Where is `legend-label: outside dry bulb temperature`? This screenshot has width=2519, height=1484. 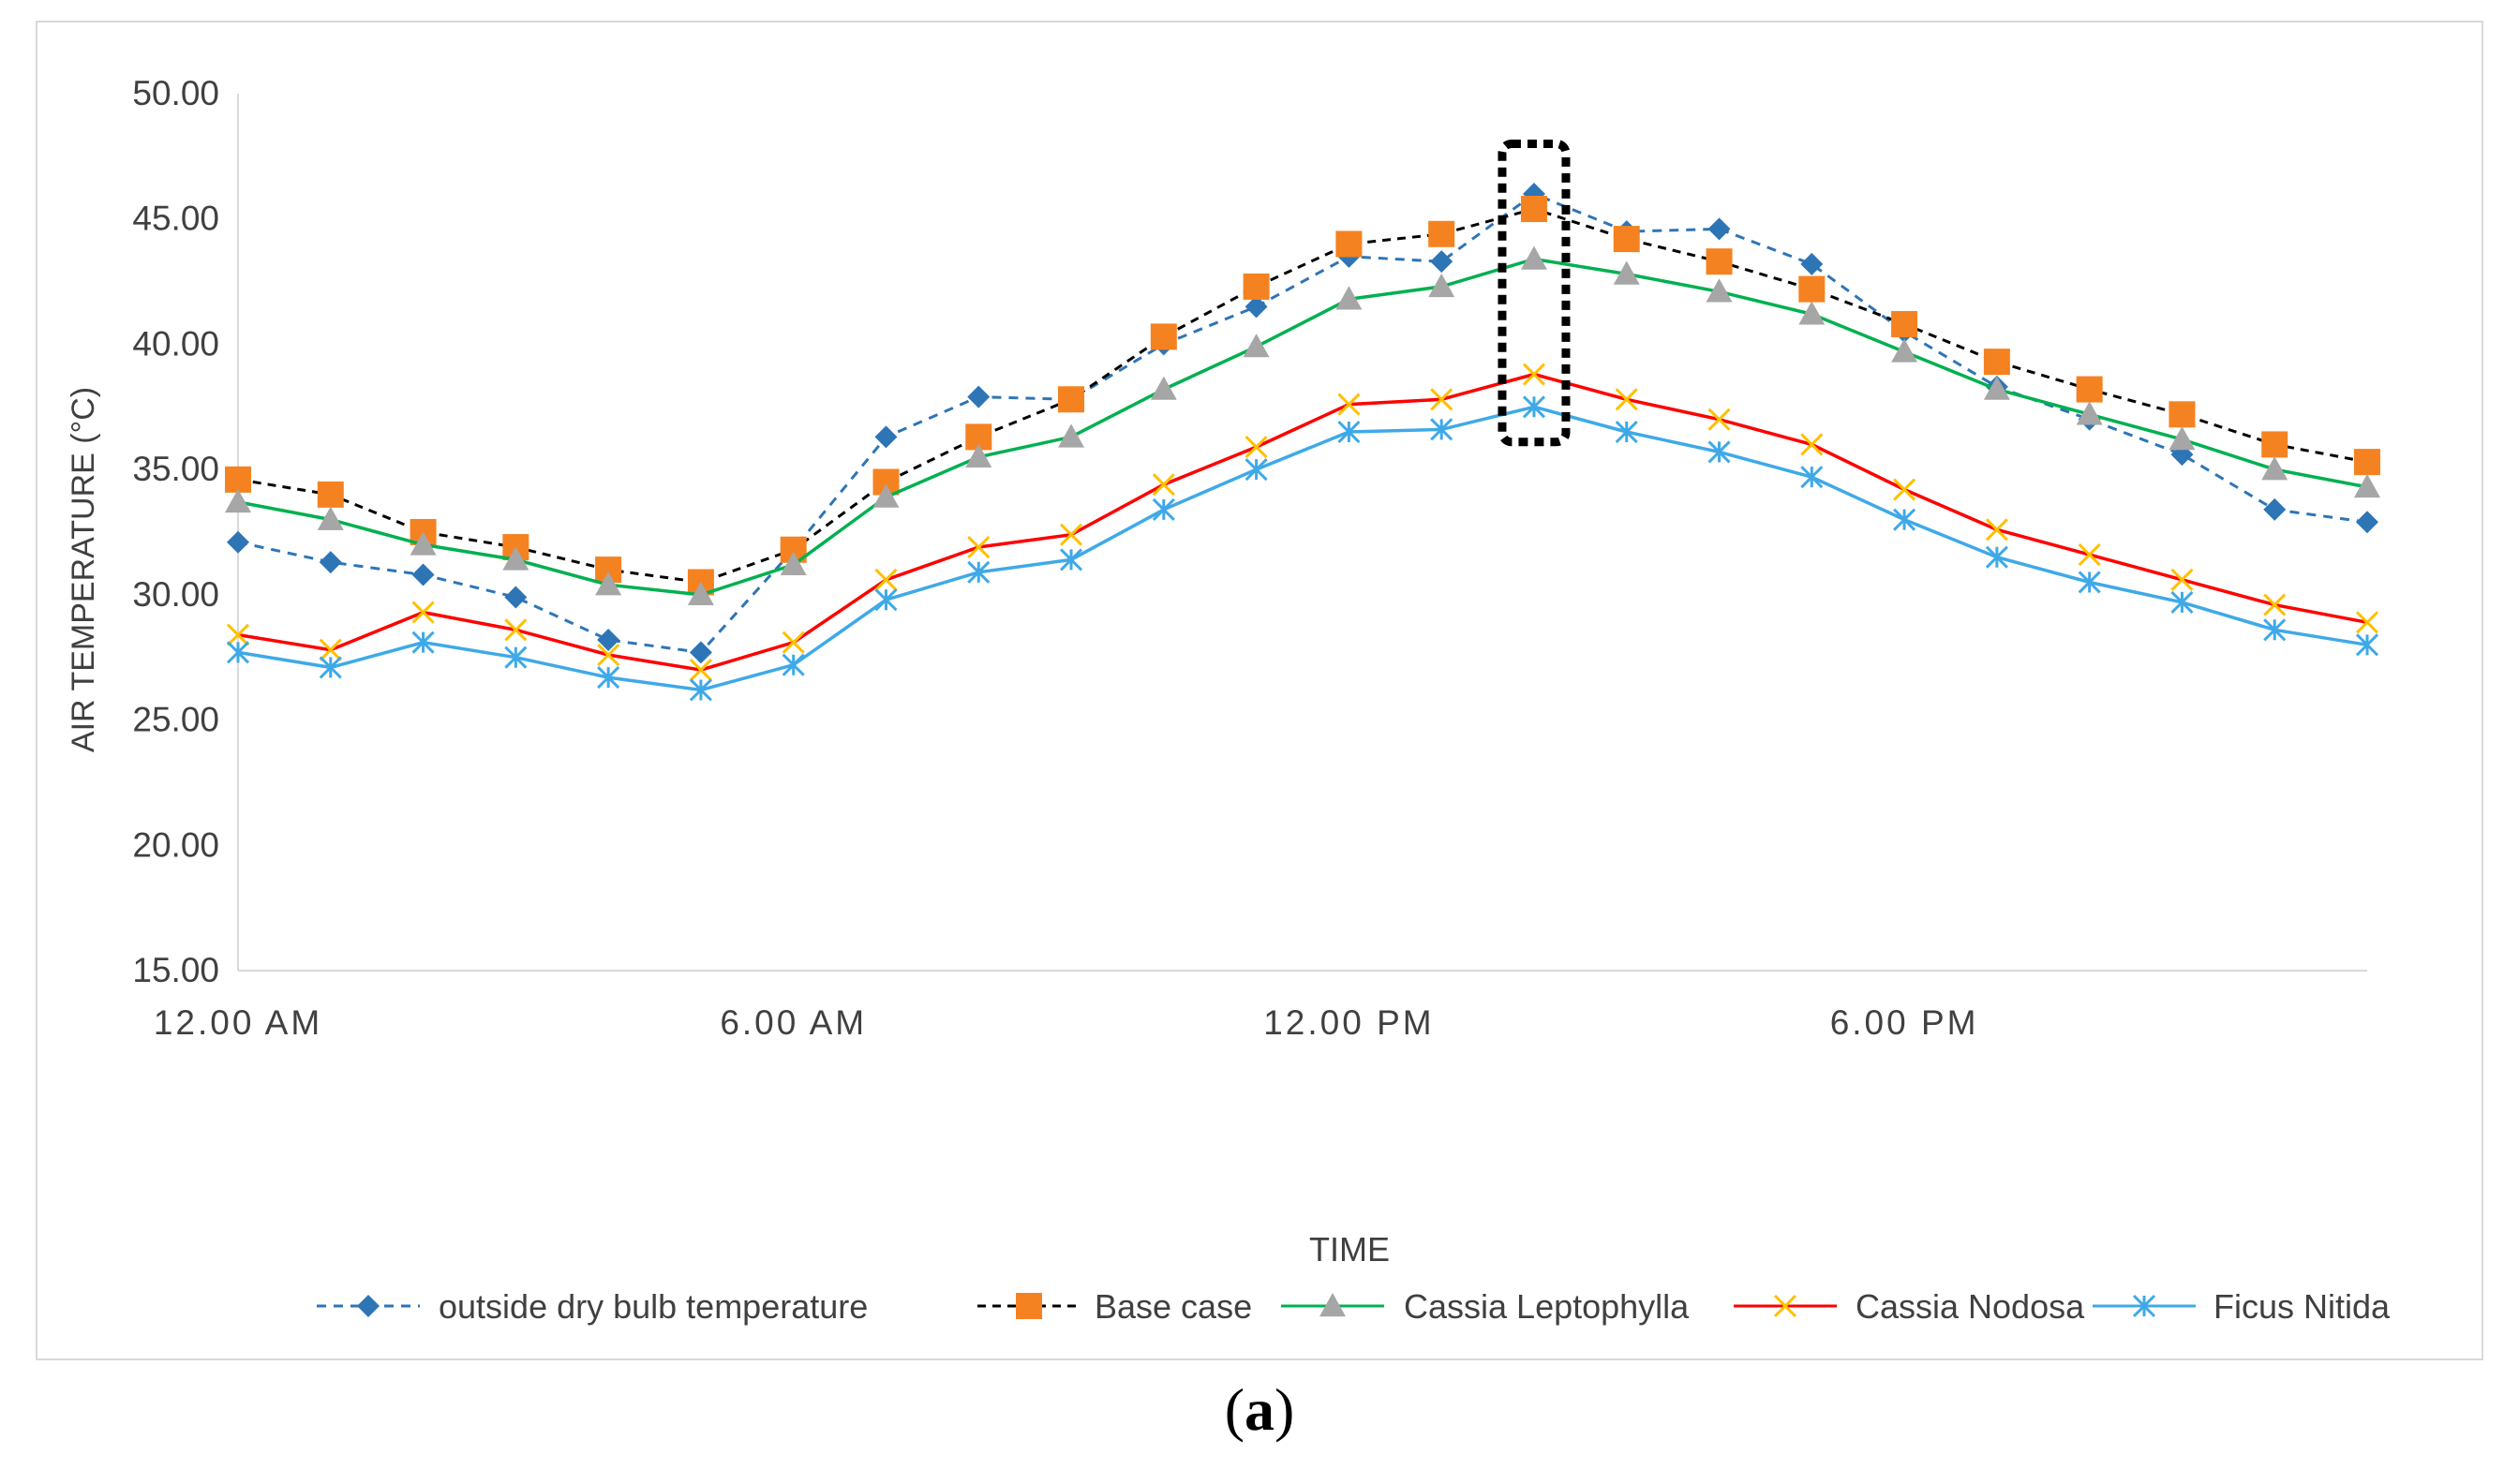 legend-label: outside dry bulb temperature is located at coordinates (653, 1306).